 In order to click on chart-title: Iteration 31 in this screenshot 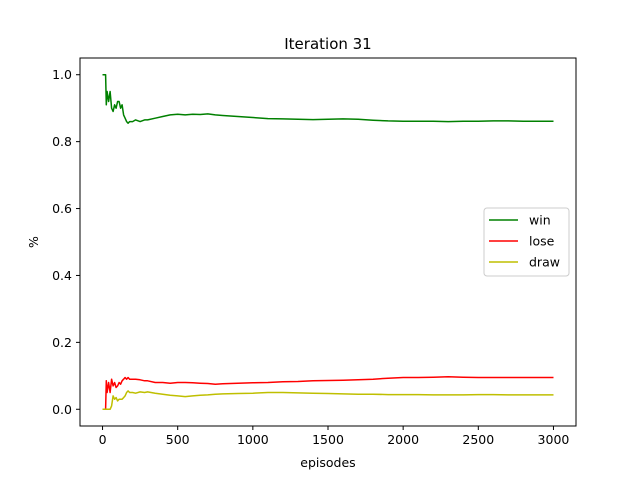, I will do `click(327, 44)`.